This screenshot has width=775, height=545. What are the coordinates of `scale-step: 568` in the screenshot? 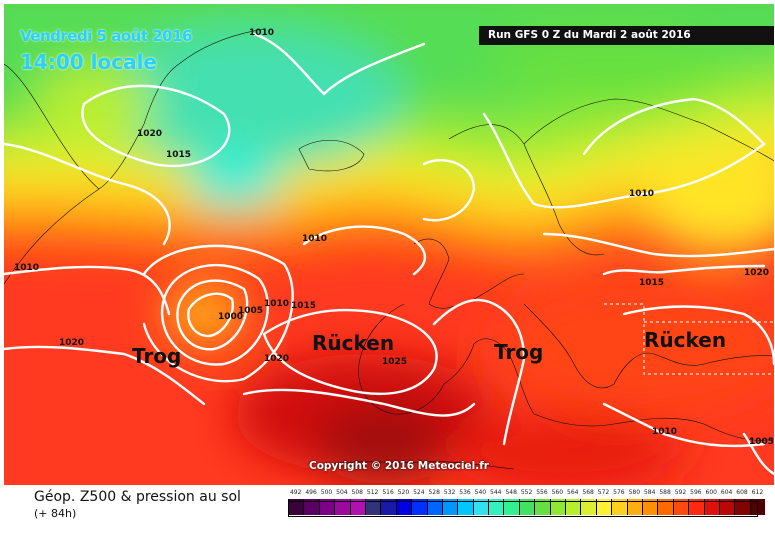 It's located at (588, 501).